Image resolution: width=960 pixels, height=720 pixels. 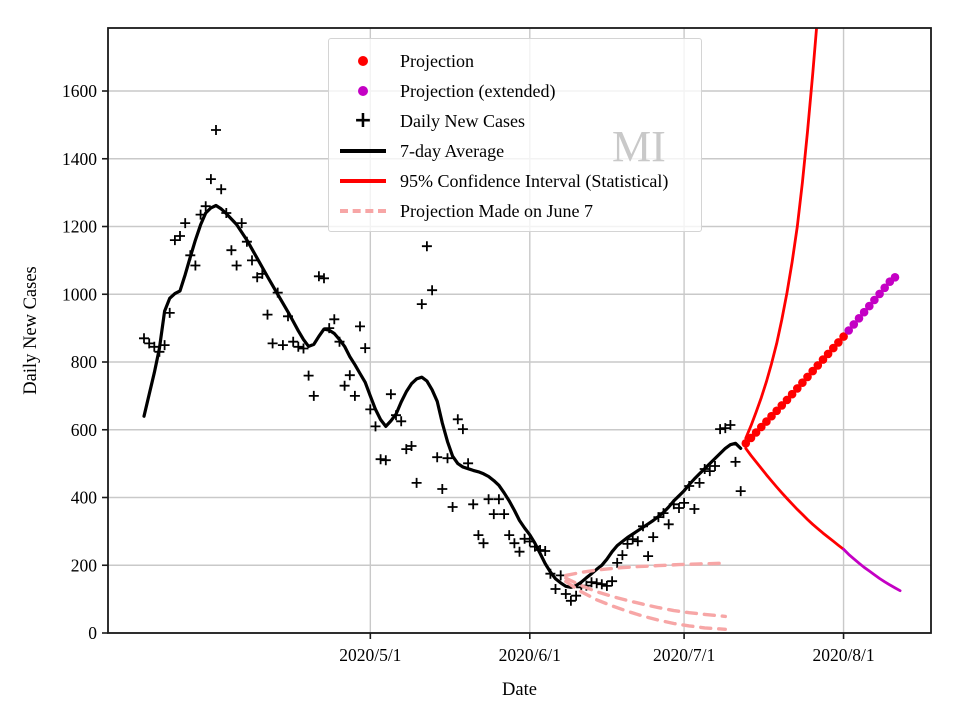 I want to click on series-95-ci-lower, so click(x=794, y=498).